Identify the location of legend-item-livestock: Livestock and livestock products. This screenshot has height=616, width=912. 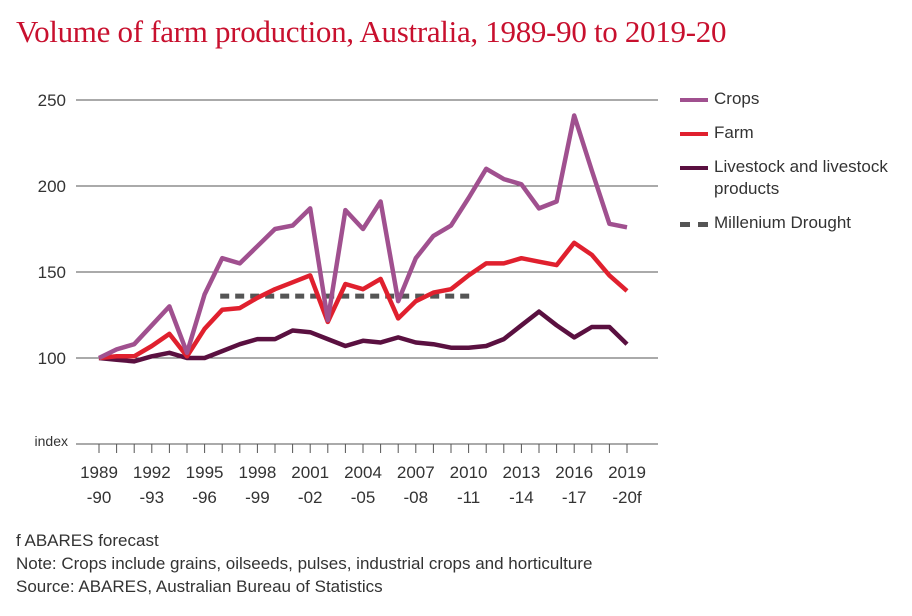
(794, 178).